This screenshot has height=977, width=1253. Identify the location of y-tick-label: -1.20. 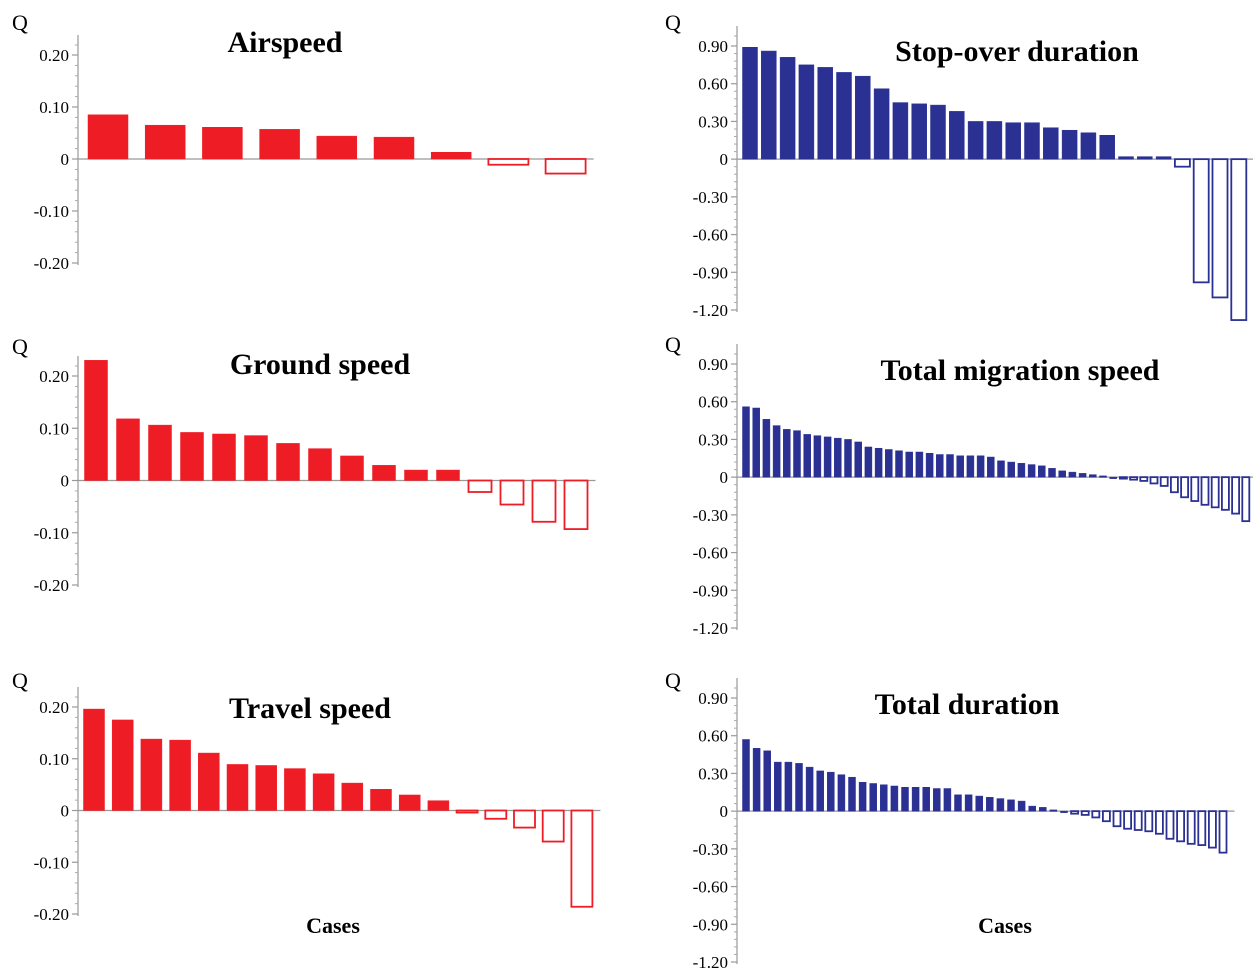
(710, 962).